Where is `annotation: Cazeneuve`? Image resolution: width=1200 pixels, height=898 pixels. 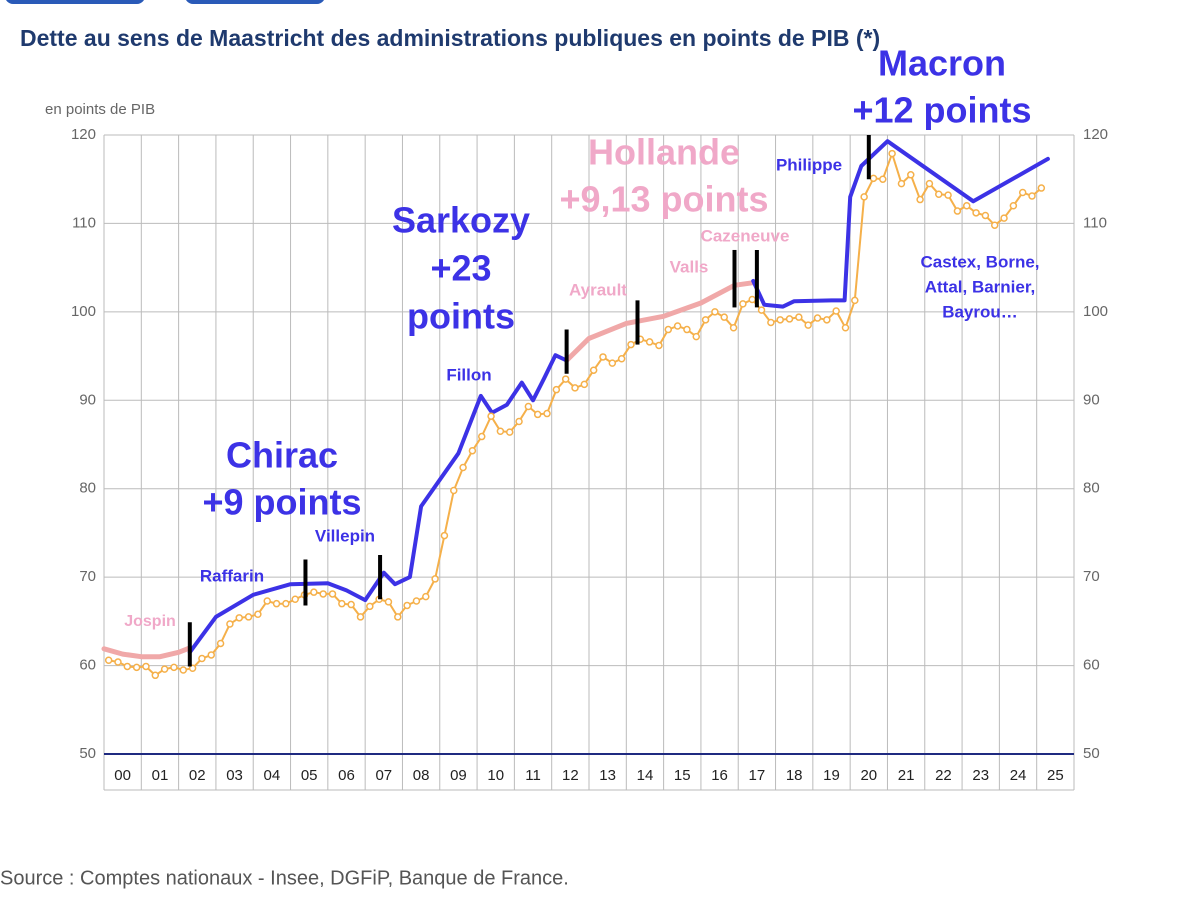 annotation: Cazeneuve is located at coordinates (745, 235).